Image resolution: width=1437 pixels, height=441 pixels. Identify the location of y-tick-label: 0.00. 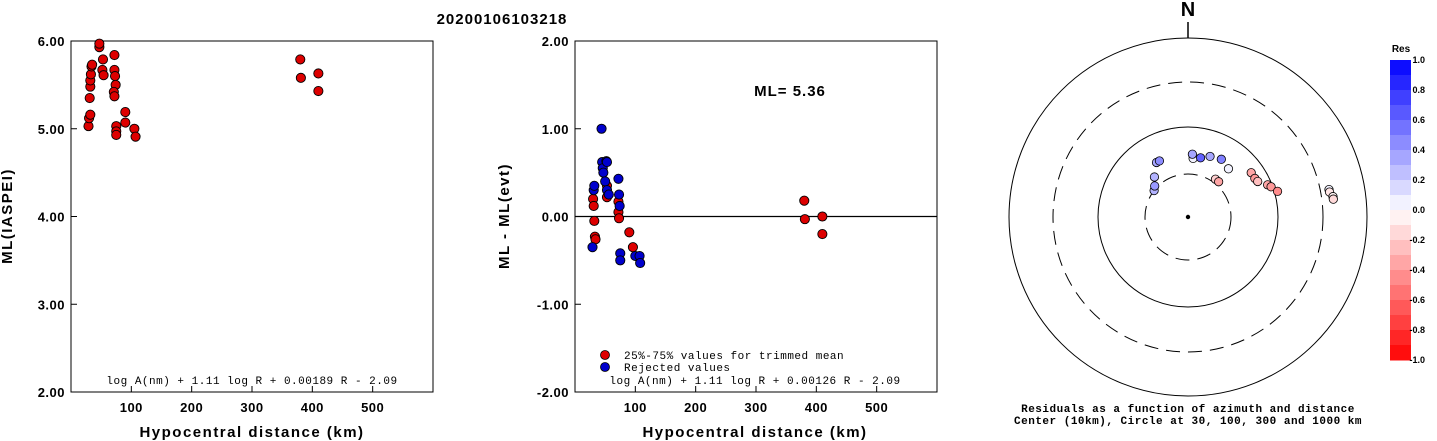
(555, 217).